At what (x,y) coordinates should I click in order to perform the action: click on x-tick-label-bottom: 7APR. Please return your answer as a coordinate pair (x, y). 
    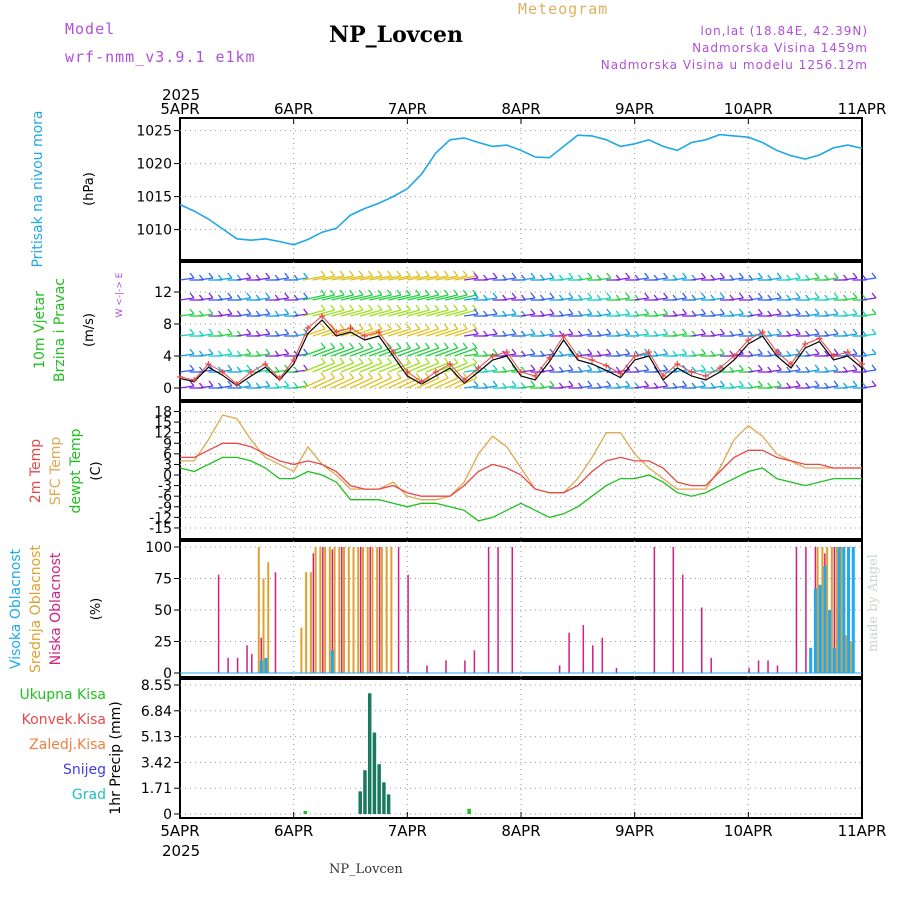
    Looking at the image, I should click on (407, 831).